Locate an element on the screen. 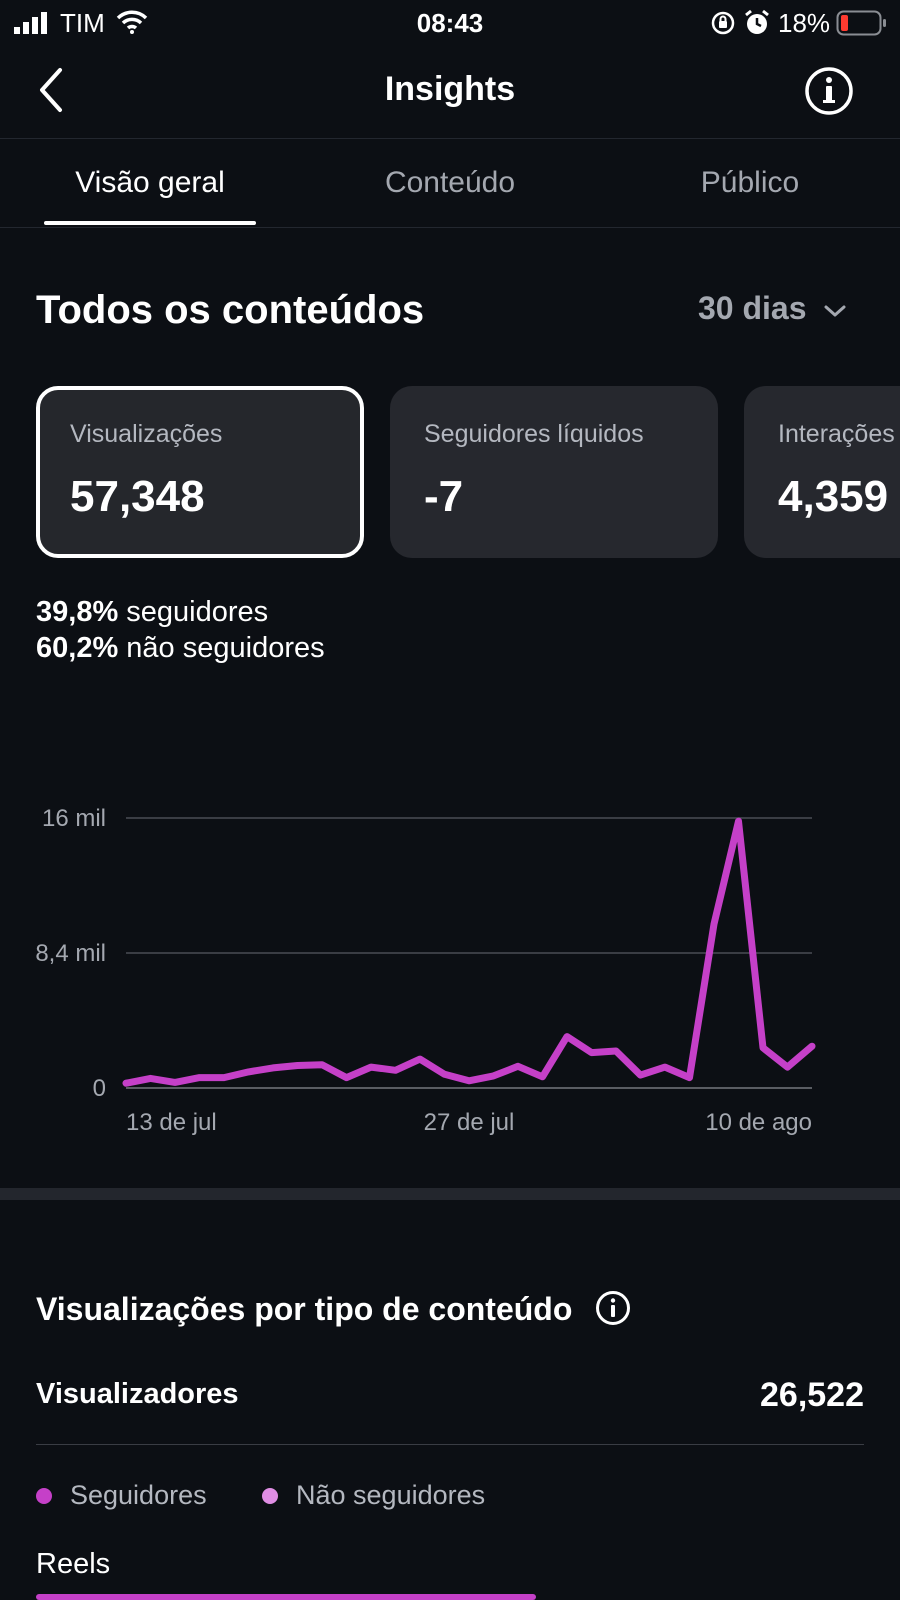  reels-label: Reels is located at coordinates (73, 1564).